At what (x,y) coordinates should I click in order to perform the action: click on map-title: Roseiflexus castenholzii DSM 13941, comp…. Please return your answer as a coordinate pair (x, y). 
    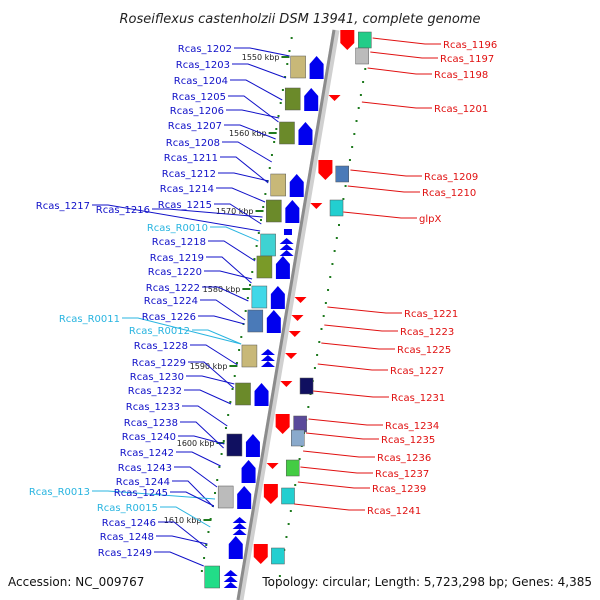
    Looking at the image, I should click on (300, 19).